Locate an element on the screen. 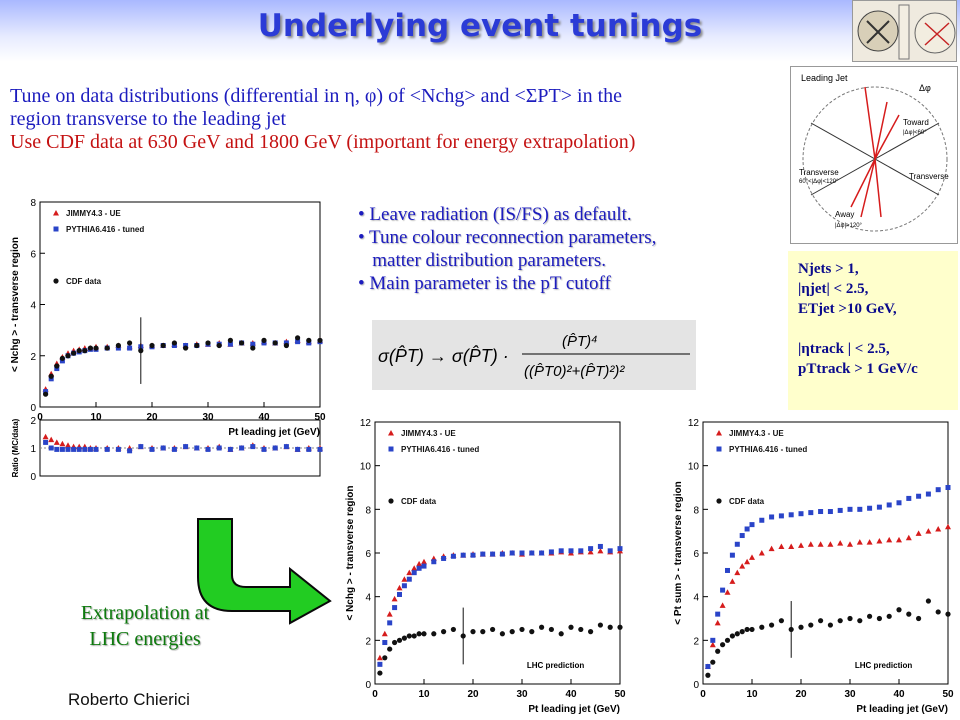 Image resolution: width=960 pixels, height=720 pixels. extrapolation-label: Extrapolation at LHC energies is located at coordinates (145, 626).